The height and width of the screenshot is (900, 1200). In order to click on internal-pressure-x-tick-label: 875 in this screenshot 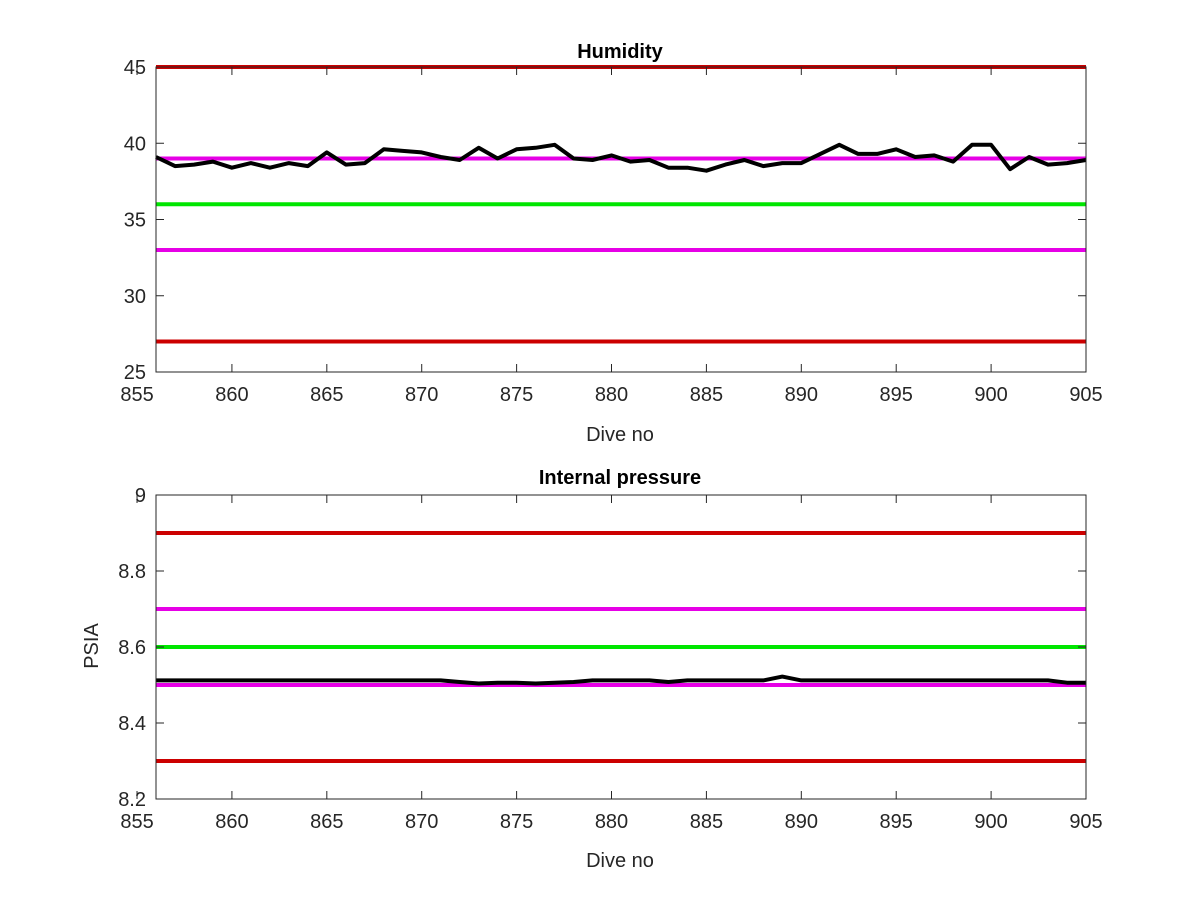, I will do `click(516, 822)`.